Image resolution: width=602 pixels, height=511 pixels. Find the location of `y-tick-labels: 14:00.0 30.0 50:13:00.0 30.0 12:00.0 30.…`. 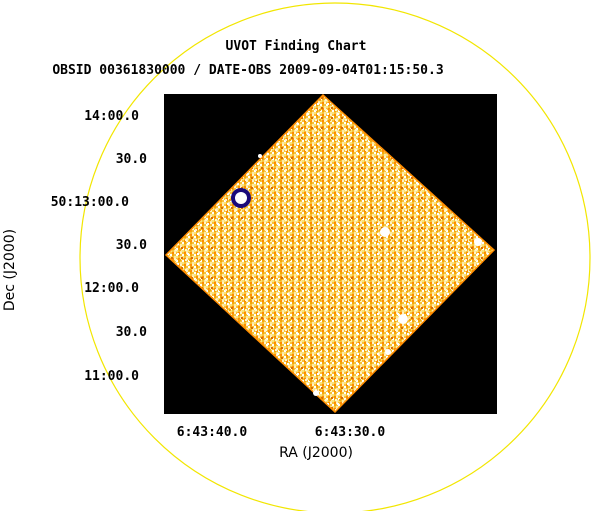

y-tick-labels: 14:00.0 30.0 50:13:00.0 30.0 12:00.0 30.… is located at coordinates (99, 246).